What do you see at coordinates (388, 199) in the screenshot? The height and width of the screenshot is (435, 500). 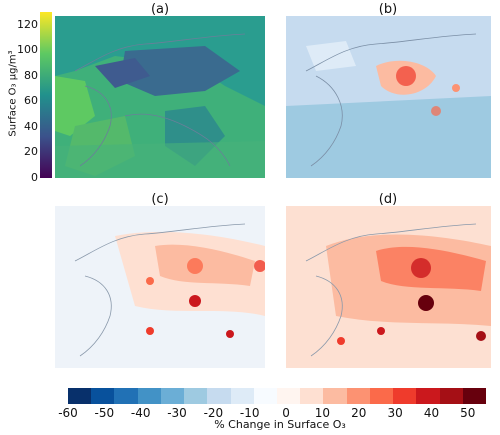 I see `panel-d-title: (d)` at bounding box center [388, 199].